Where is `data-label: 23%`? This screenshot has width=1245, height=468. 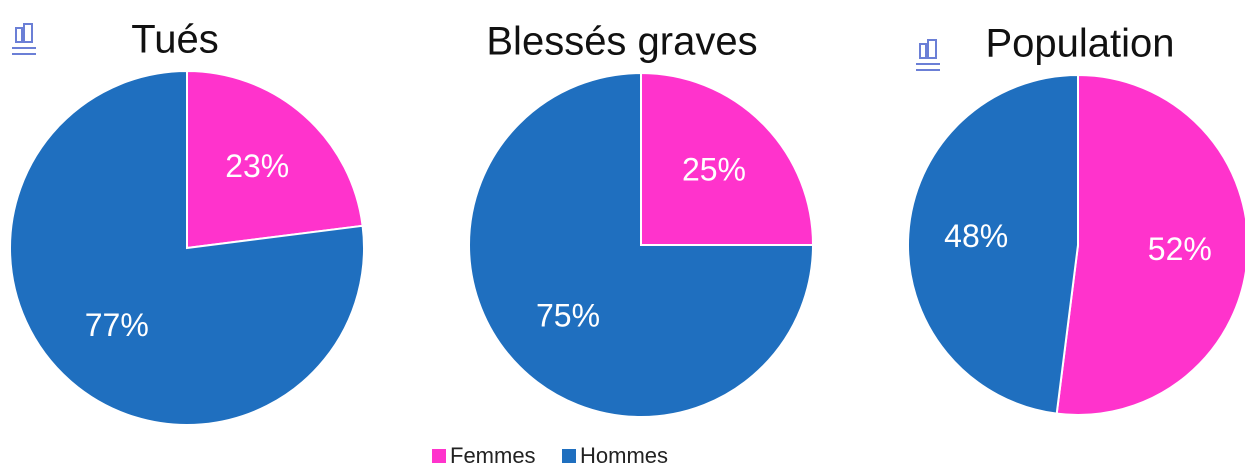
data-label: 23% is located at coordinates (257, 166).